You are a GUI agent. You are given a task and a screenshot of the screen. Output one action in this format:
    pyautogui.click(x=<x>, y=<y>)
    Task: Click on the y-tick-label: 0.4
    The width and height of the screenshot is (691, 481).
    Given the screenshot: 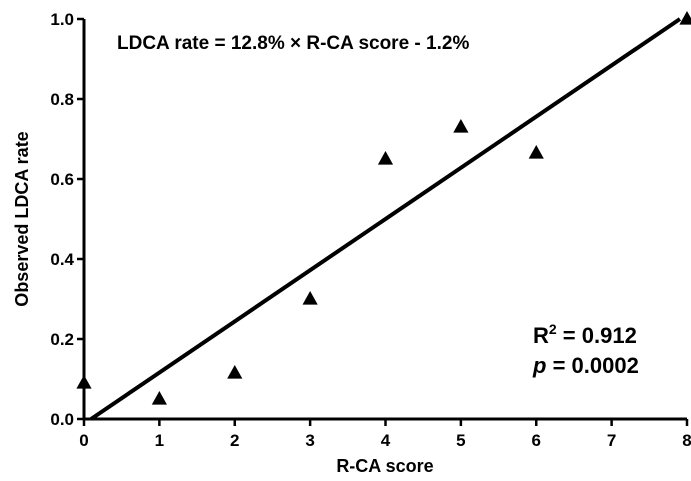 What is the action you would take?
    pyautogui.click(x=62, y=259)
    